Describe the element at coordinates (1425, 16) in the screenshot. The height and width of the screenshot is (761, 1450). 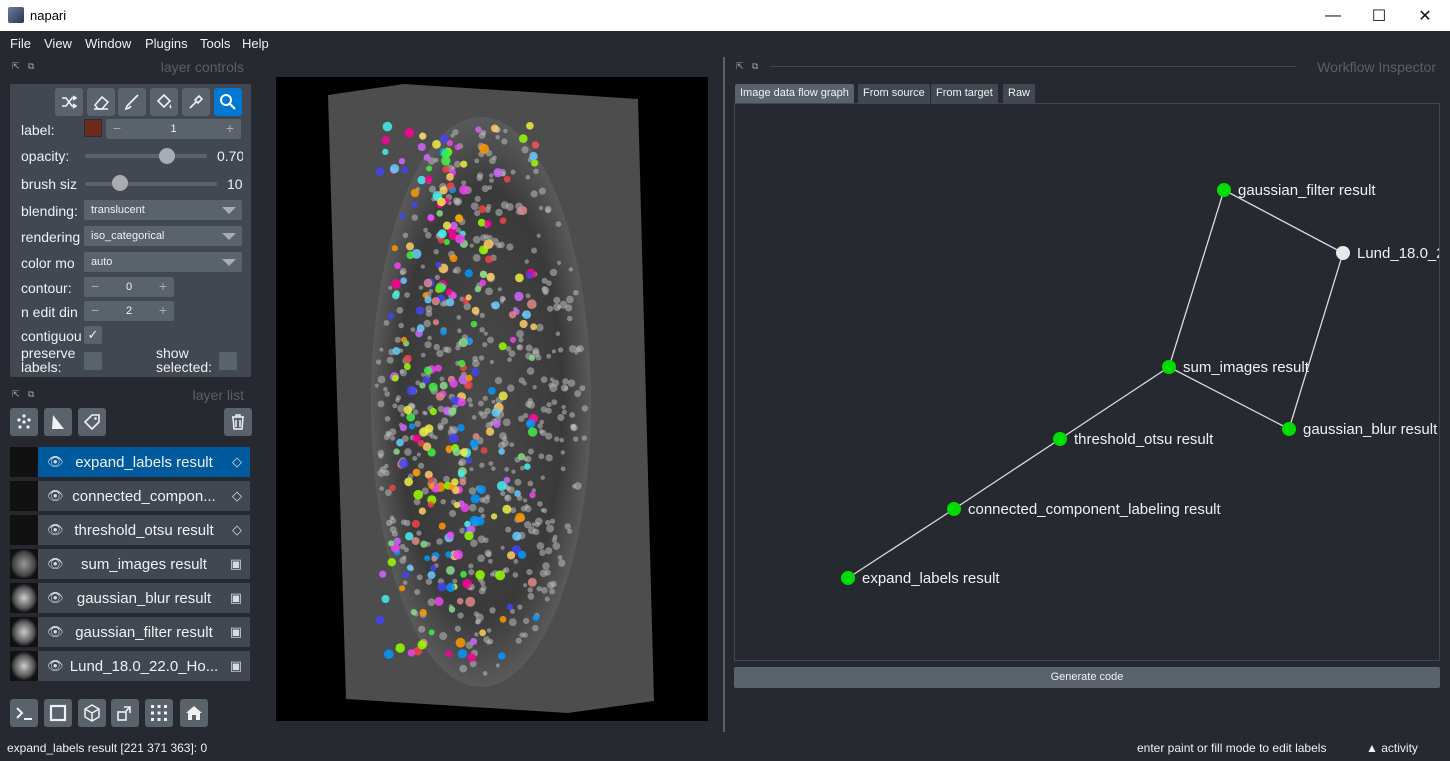
I see `close-button: ✕` at that location.